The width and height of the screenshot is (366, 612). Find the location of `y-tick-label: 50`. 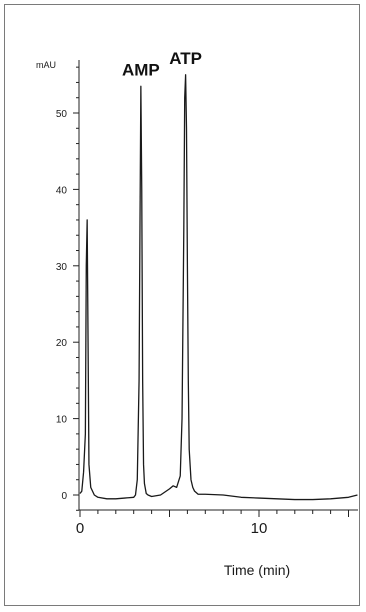

y-tick-label: 50 is located at coordinates (62, 114).